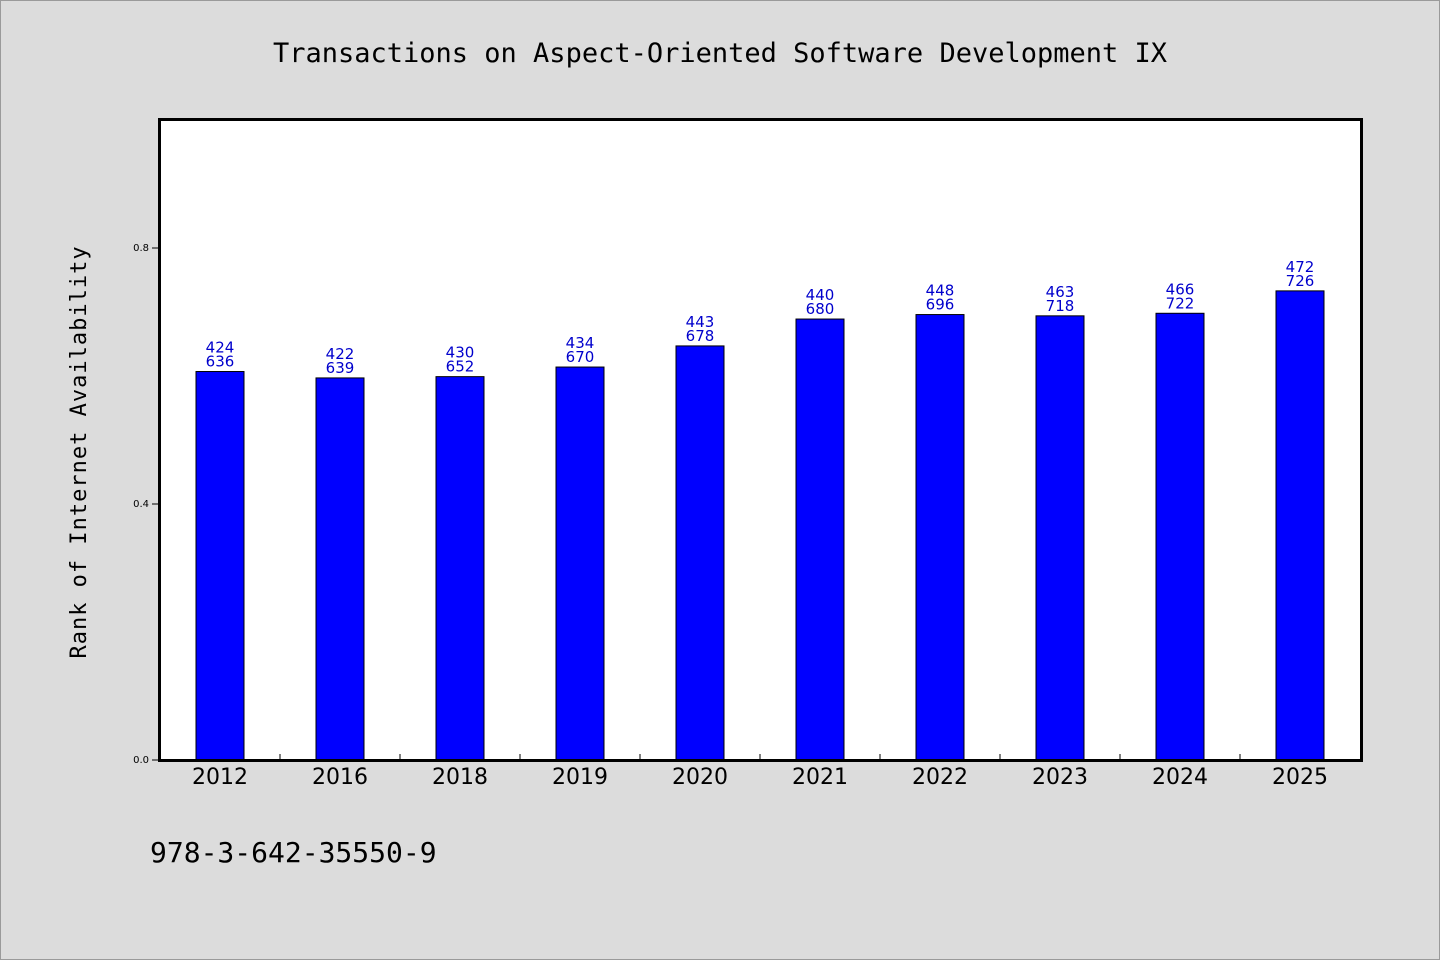  What do you see at coordinates (1300, 267) in the screenshot?
I see `data-label-top-2025: 472` at bounding box center [1300, 267].